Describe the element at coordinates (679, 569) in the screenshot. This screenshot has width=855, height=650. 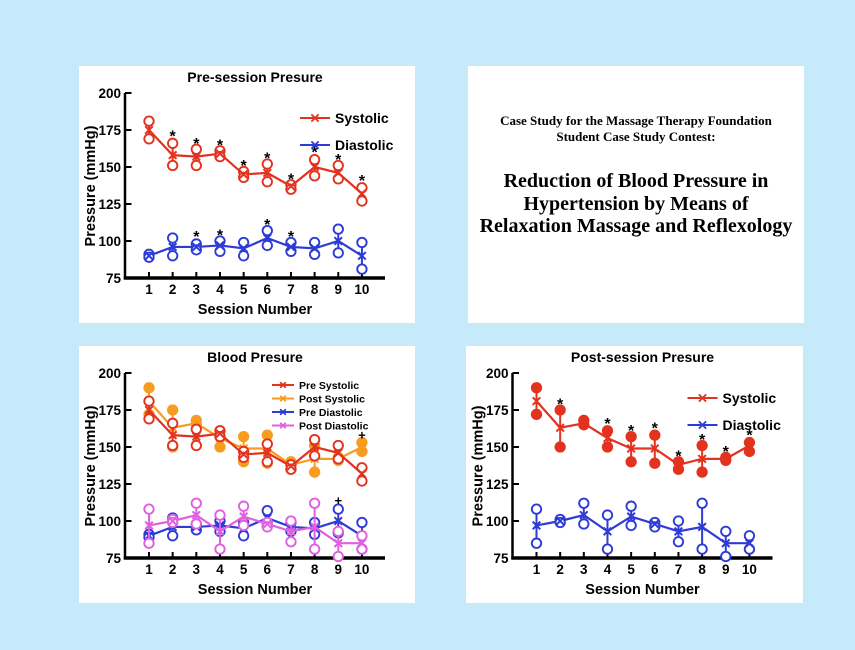
I see `x-tick-label: 7` at that location.